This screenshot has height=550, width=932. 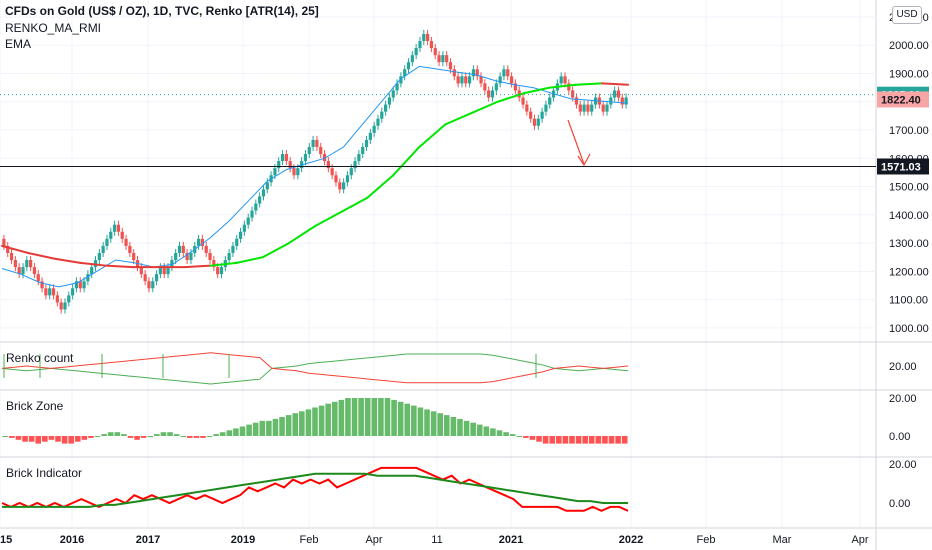 I want to click on indicator-renko-ma-rmi: RENKO_MA_RMI, so click(x=53, y=28).